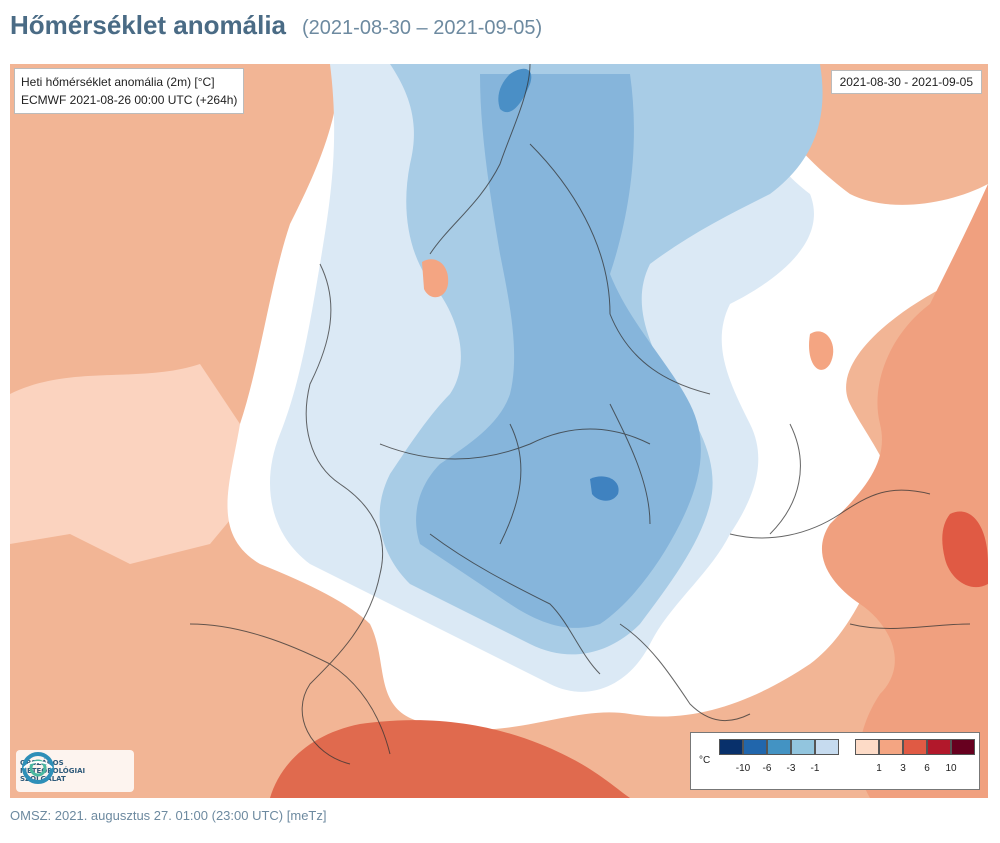 The image size is (1000, 843). Describe the element at coordinates (904, 491) in the screenshot. I see `eastern-warm-region` at that location.